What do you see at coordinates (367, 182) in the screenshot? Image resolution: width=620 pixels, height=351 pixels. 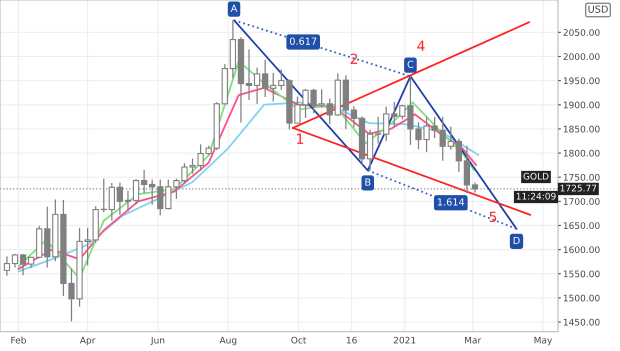 I see `annotation: B` at bounding box center [367, 182].